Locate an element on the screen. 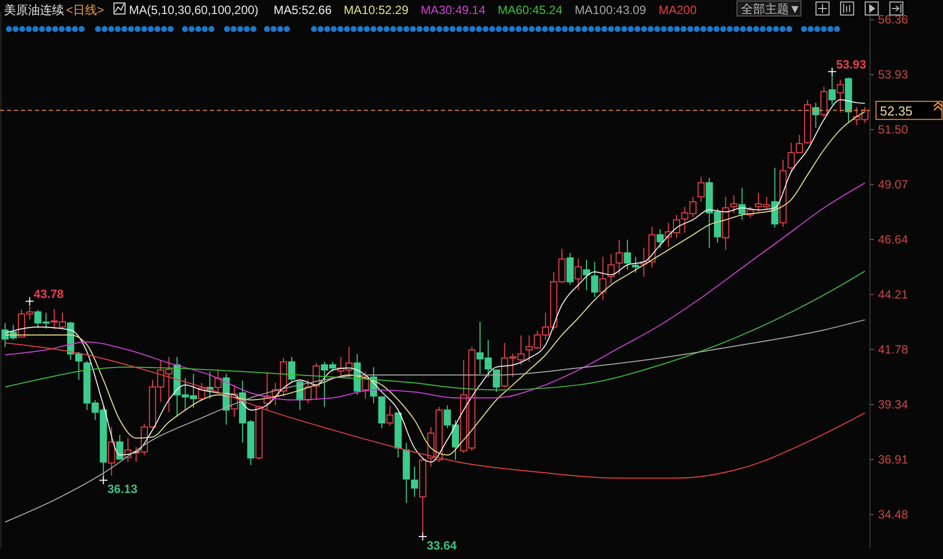  text: MA5:52.66 is located at coordinates (303, 10).